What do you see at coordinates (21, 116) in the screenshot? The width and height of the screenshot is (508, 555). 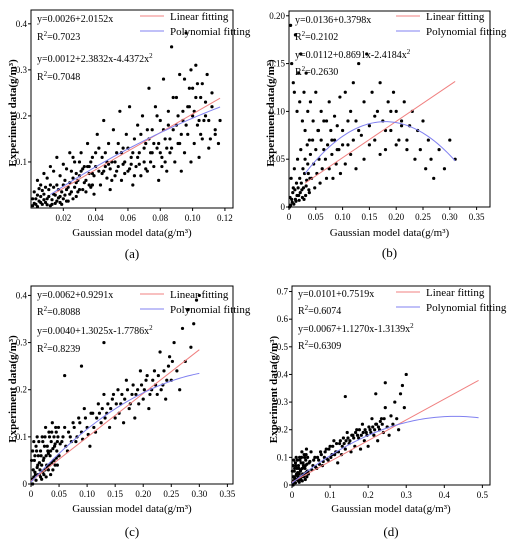 I see `y-tick-label: 0.2` at bounding box center [21, 116].